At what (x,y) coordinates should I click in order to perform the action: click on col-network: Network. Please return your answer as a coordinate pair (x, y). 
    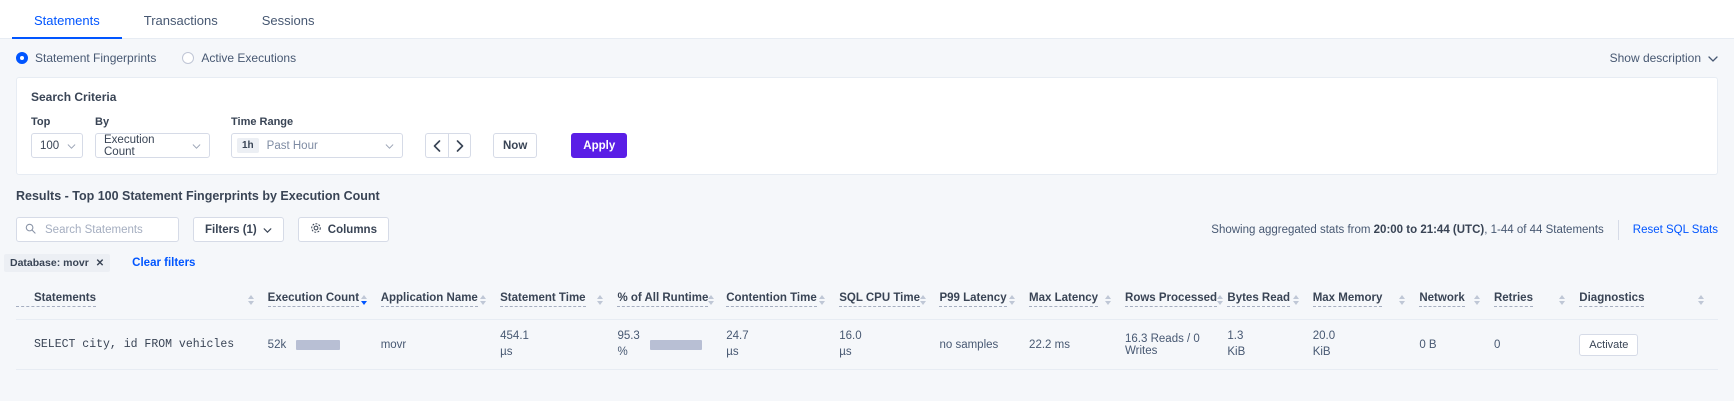
    Looking at the image, I should click on (1456, 301).